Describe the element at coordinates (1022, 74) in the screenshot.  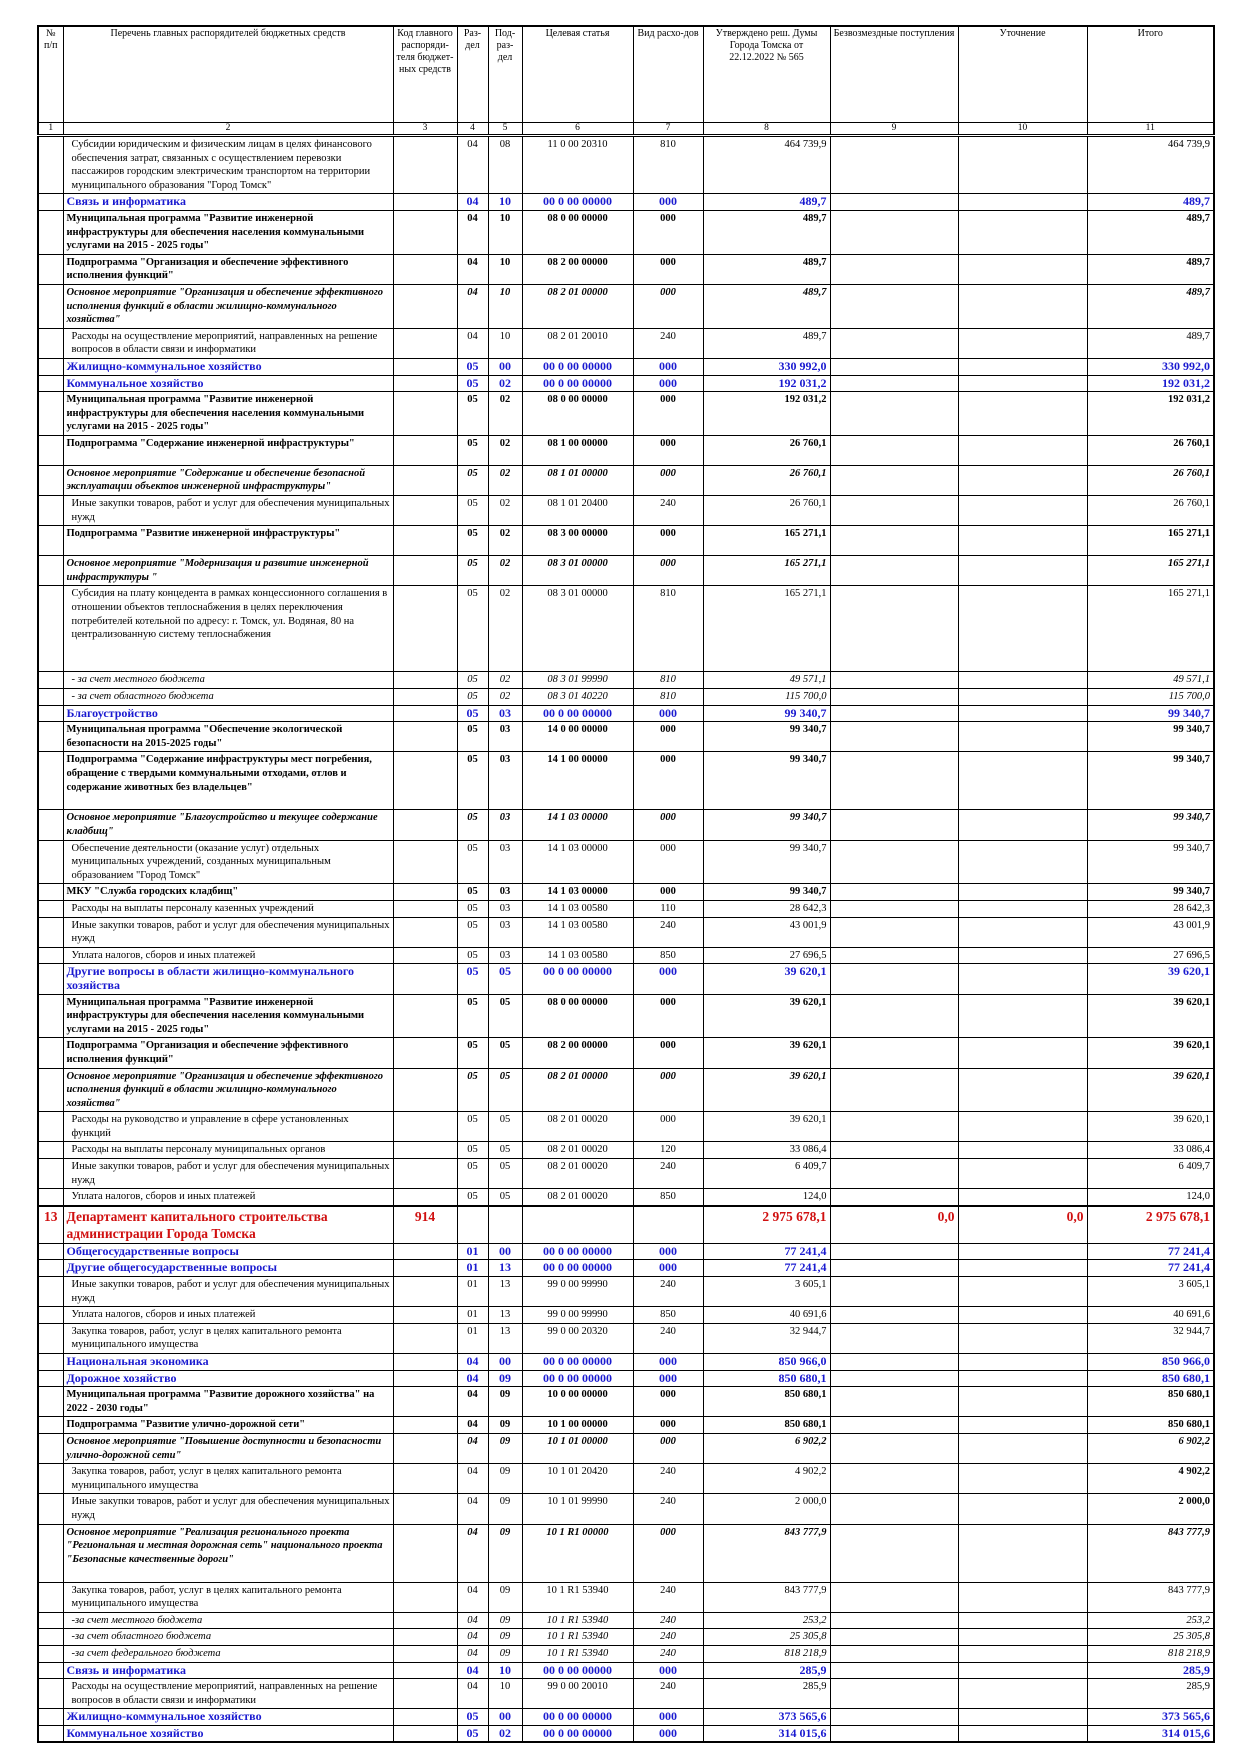
I see `header-cell: Уточнение` at that location.